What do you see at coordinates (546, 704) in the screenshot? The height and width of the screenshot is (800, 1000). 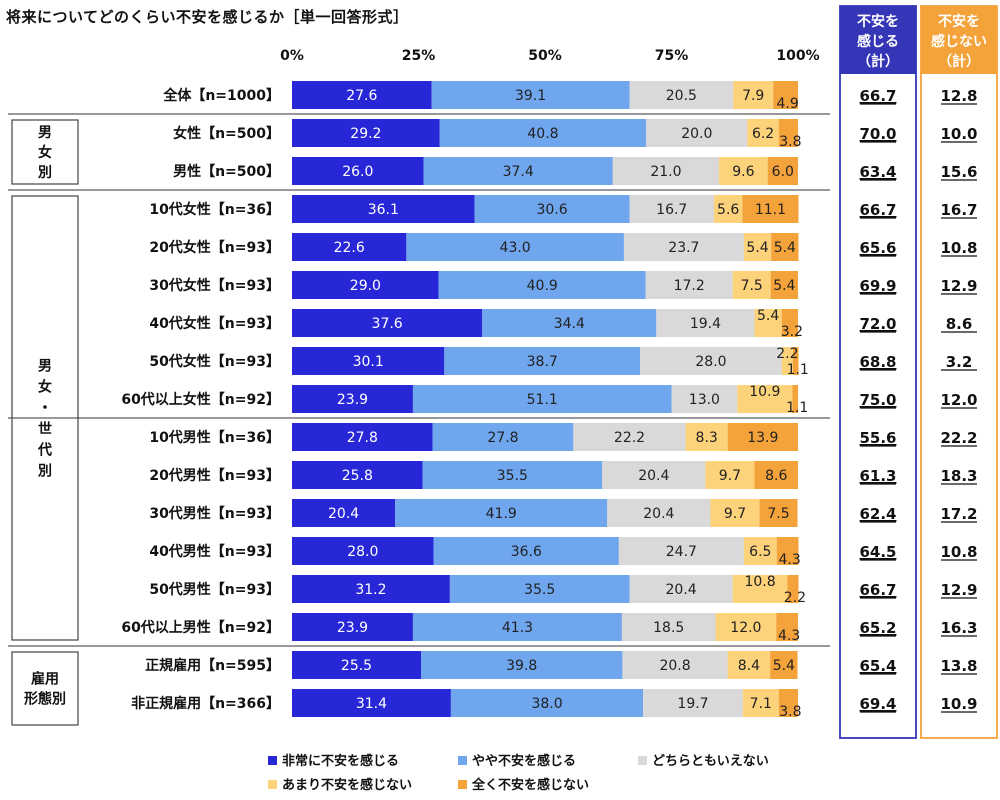 I see `data-label: 38.0` at bounding box center [546, 704].